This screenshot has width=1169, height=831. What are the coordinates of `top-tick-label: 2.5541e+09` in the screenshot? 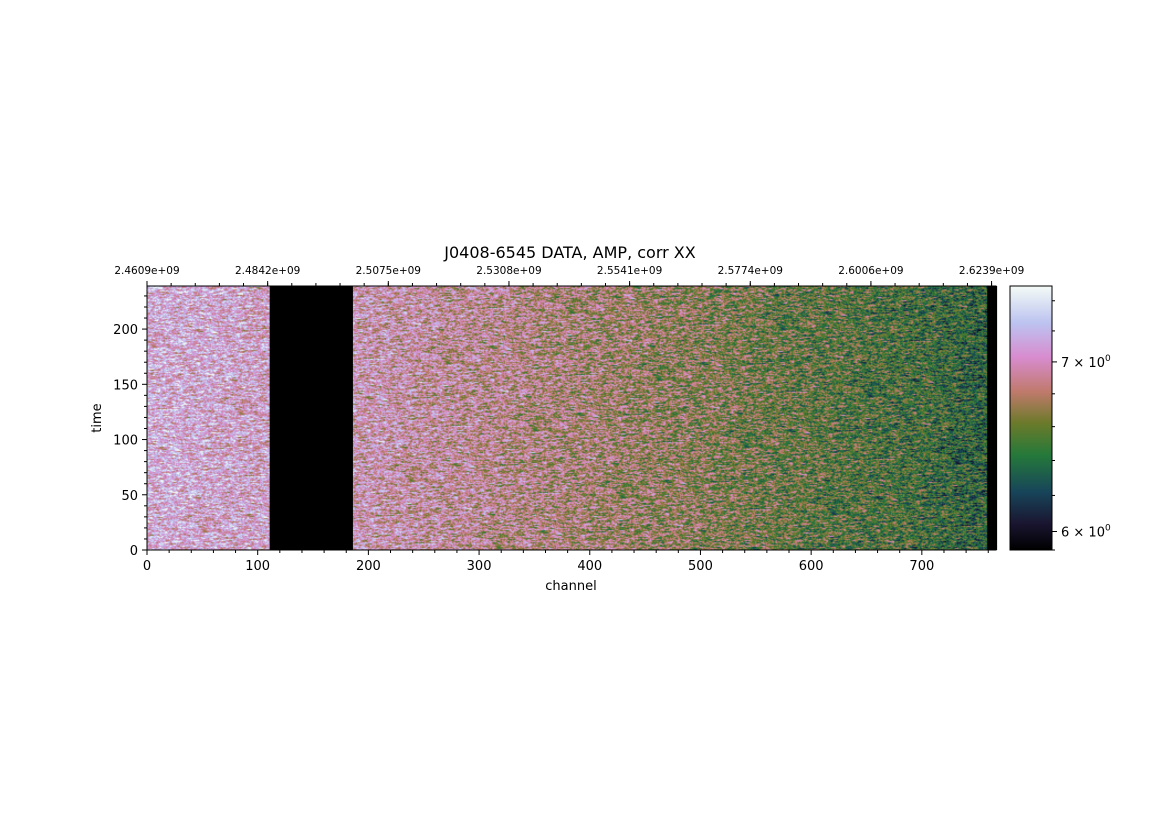 It's located at (629, 271).